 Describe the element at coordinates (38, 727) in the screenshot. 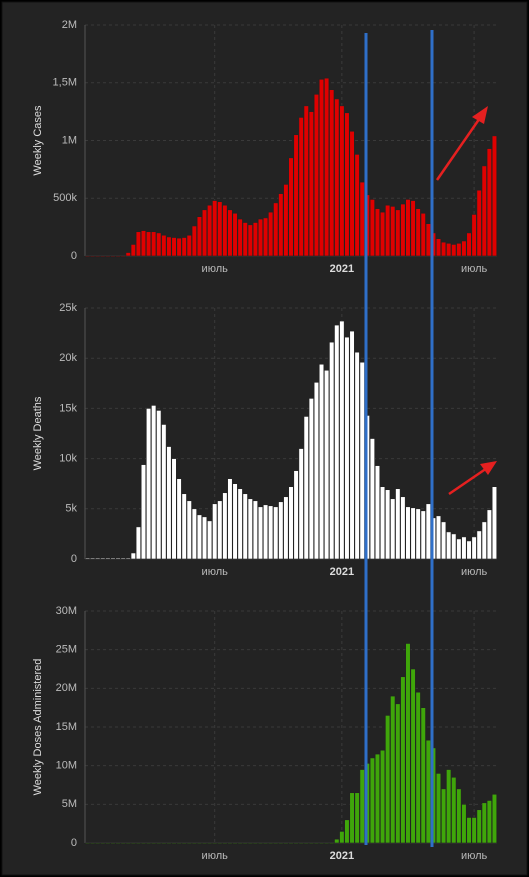

I see `y-axis-label: Weekly Doses Administered` at that location.